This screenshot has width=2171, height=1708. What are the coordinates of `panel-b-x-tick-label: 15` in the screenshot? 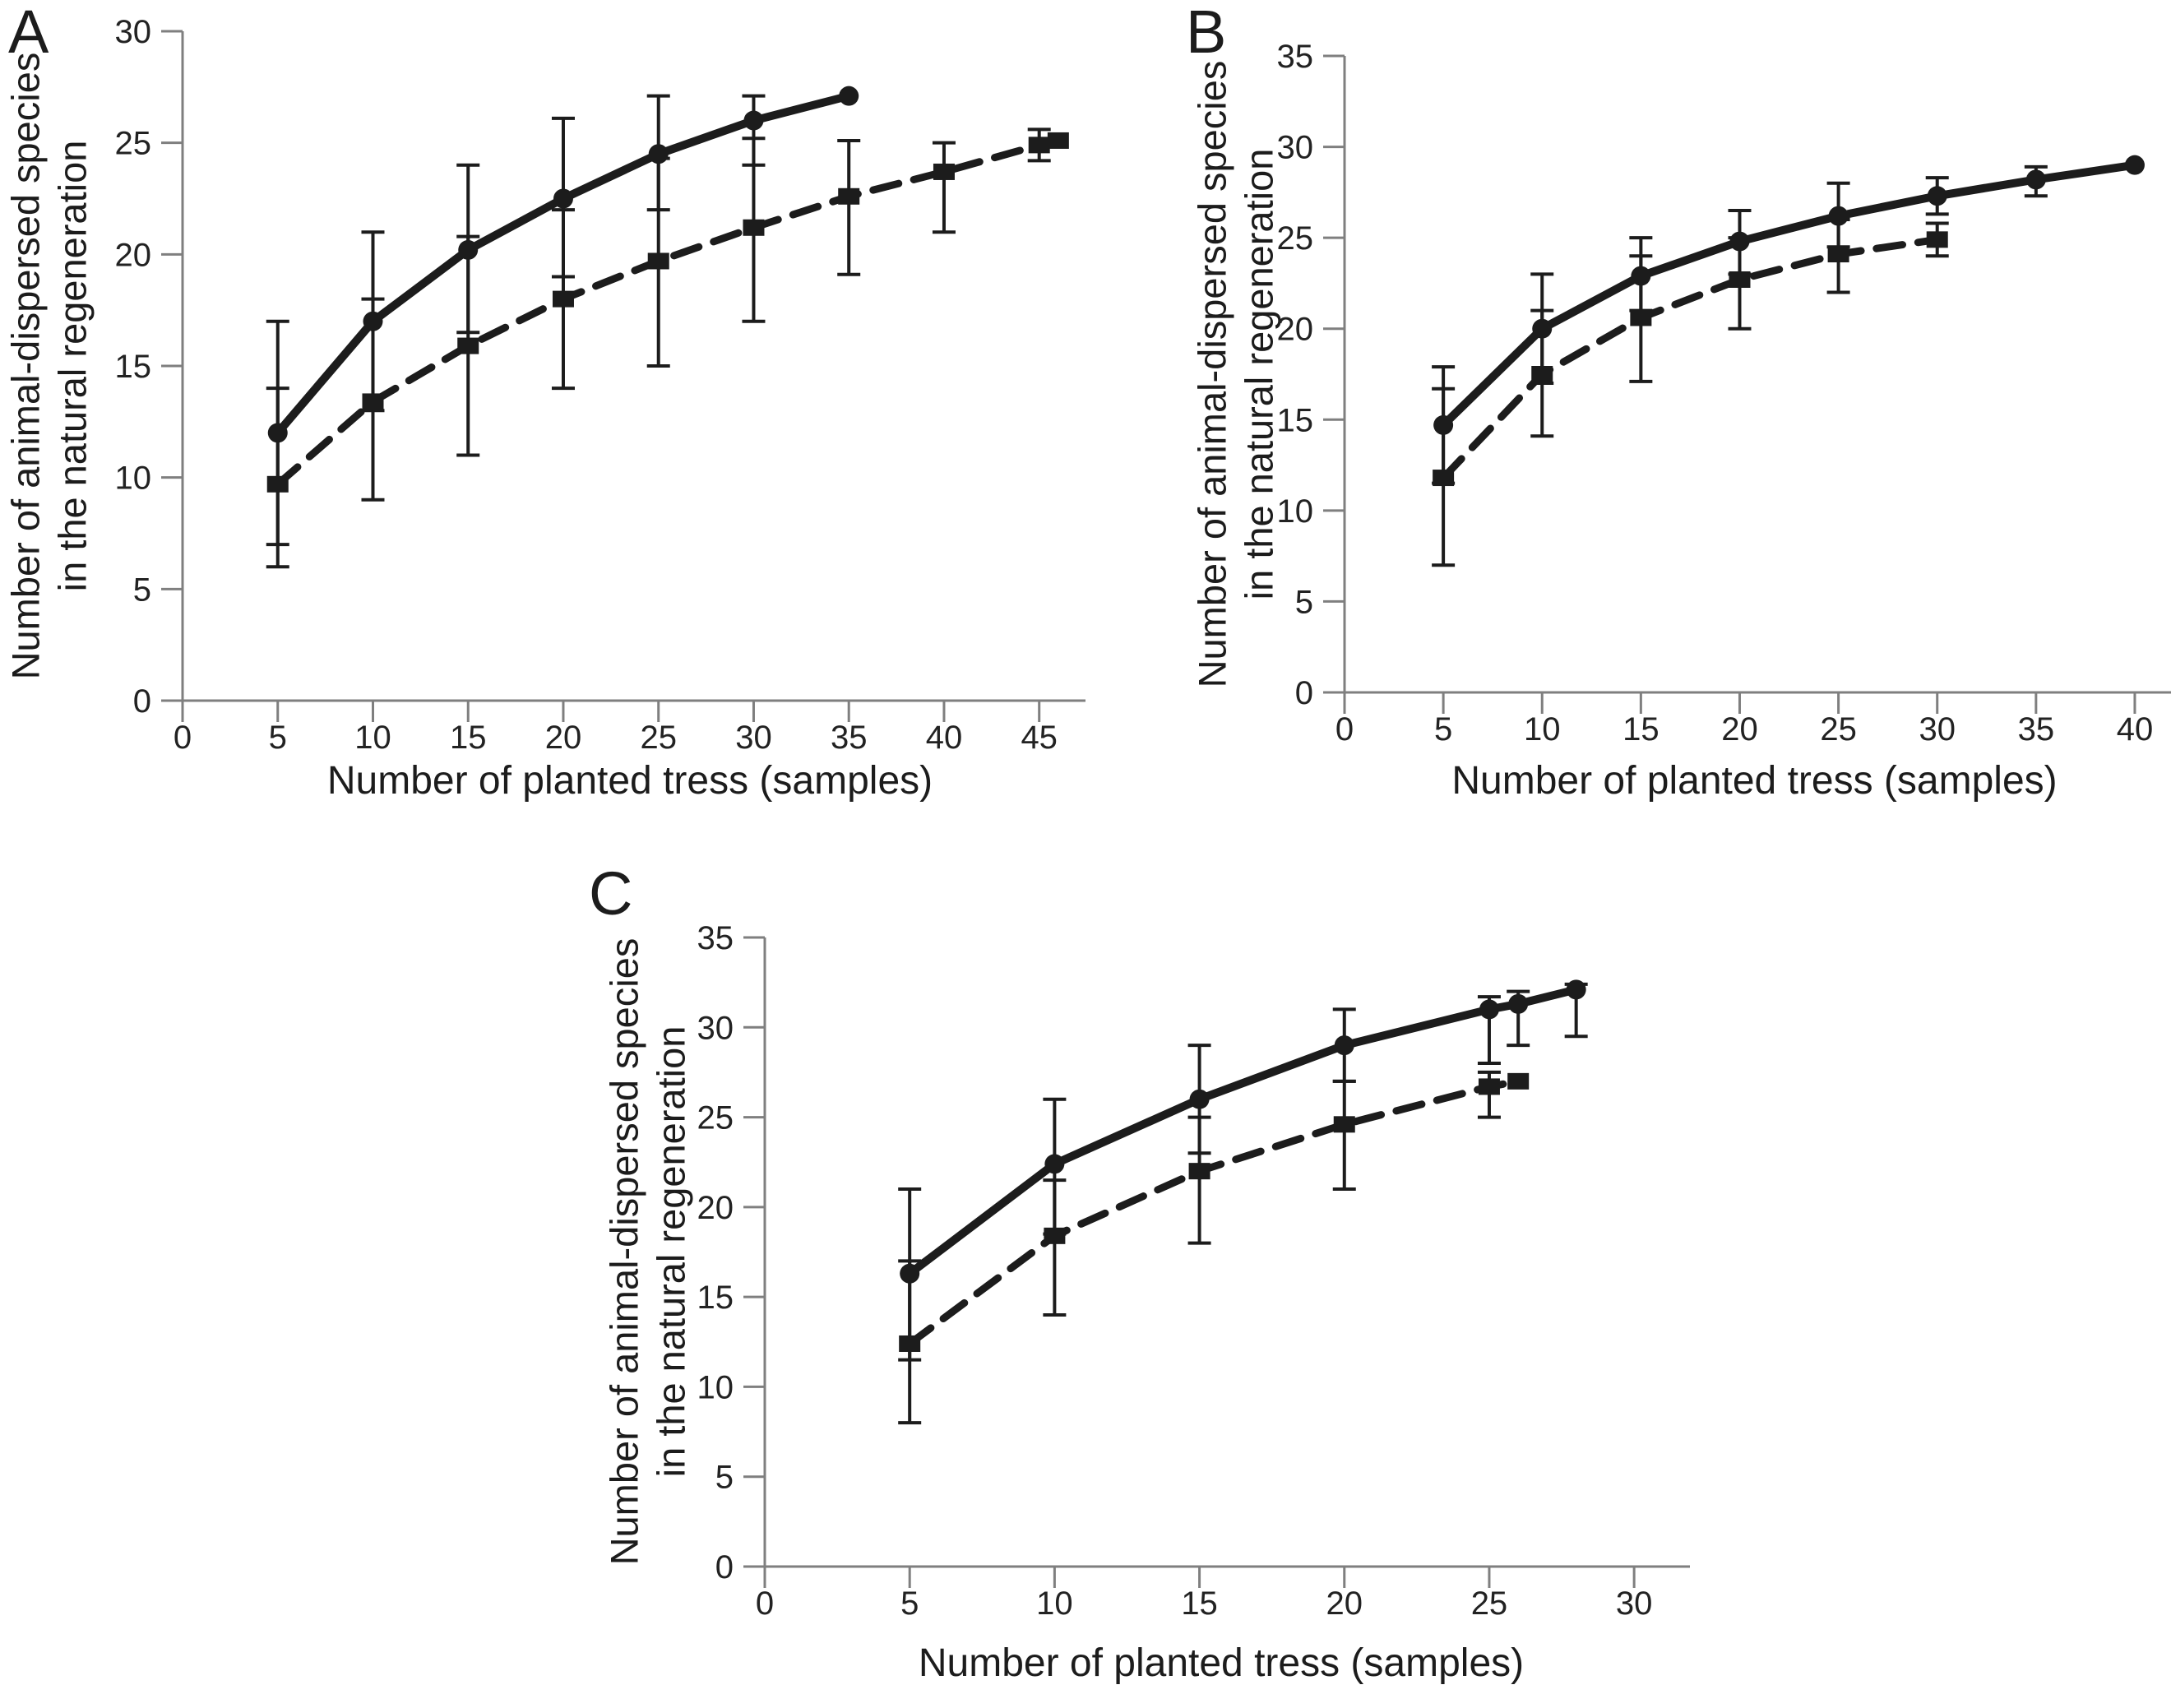 It's located at (1641, 729).